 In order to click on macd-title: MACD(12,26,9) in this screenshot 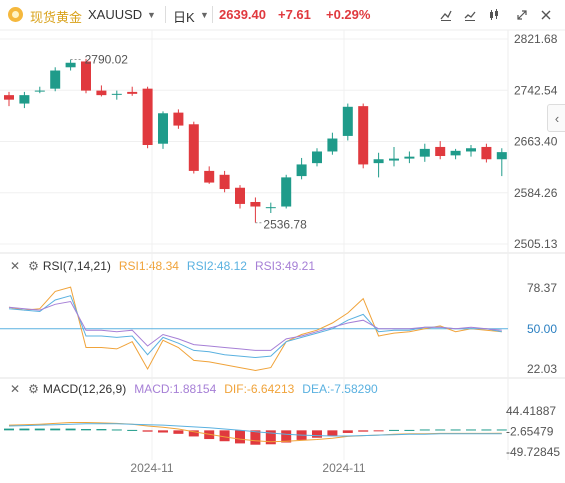, I will do `click(84, 389)`.